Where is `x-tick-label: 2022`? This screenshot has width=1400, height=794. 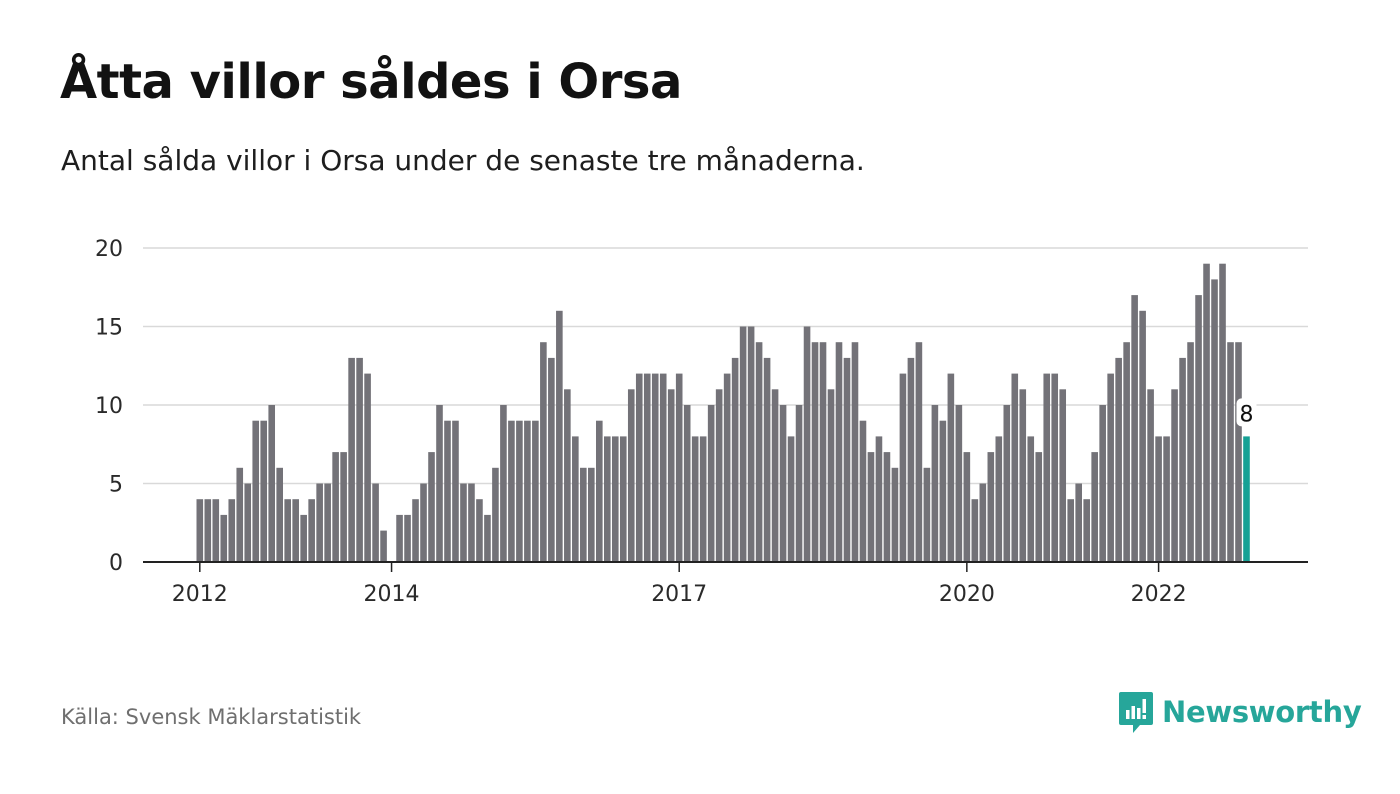
x-tick-label: 2022 is located at coordinates (1159, 594).